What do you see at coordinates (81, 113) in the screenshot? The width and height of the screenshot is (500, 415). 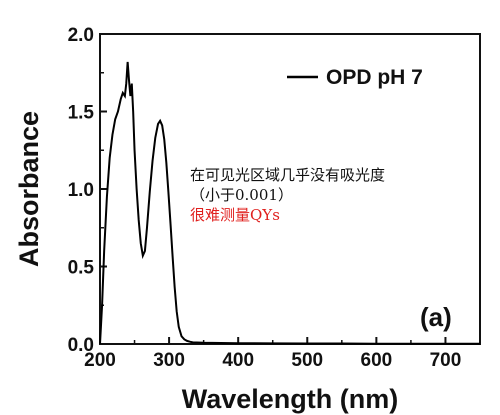 I see `y-tick-label: 1.5` at bounding box center [81, 113].